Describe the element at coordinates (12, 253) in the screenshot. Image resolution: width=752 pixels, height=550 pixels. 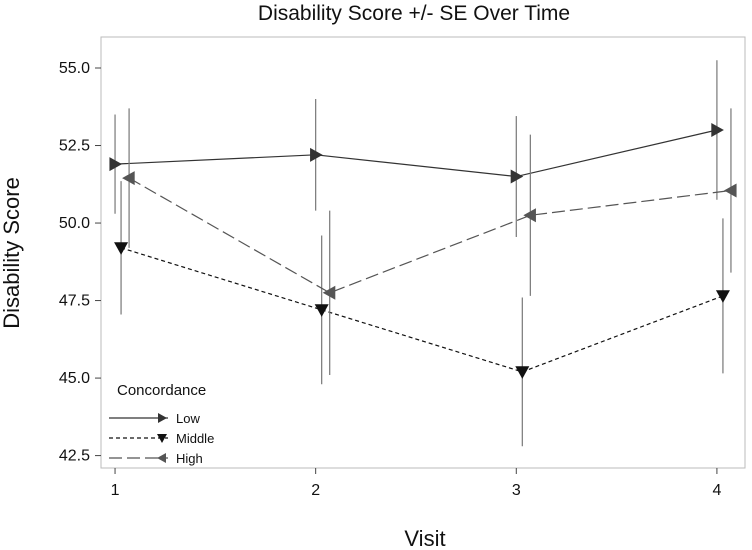
I see `y-axis-label: Disability Score` at that location.